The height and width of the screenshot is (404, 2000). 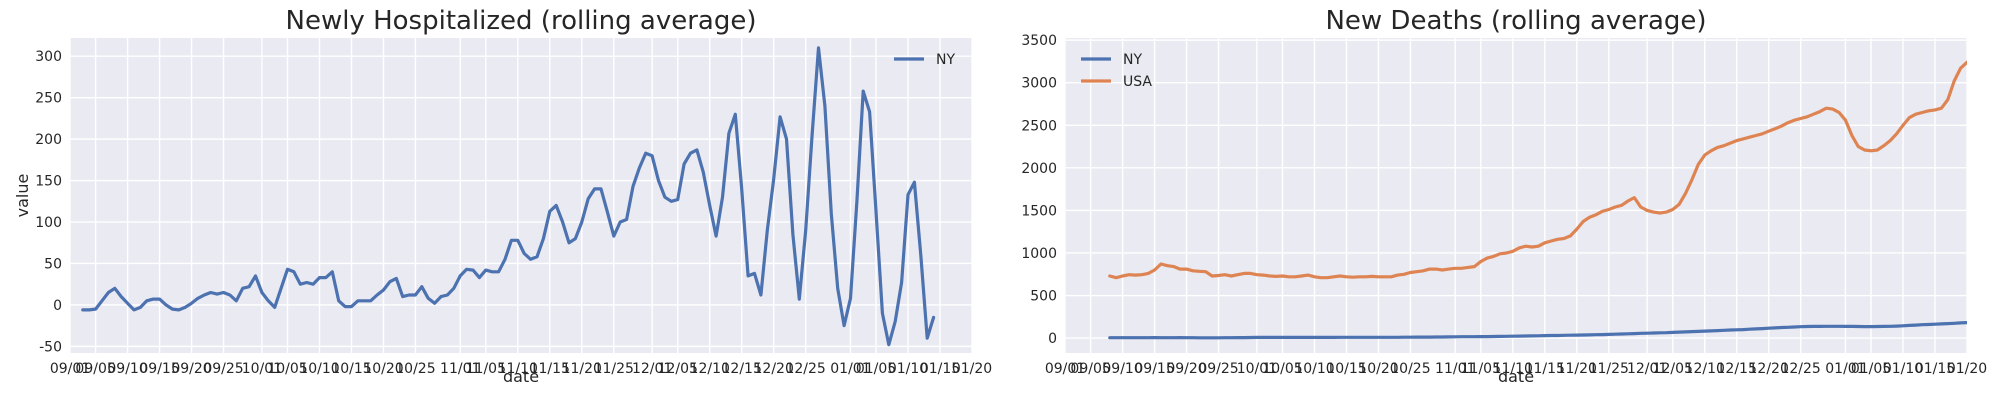 What do you see at coordinates (460, 369) in the screenshot?
I see `chart-1-x-tick-label: 11/01` at bounding box center [460, 369].